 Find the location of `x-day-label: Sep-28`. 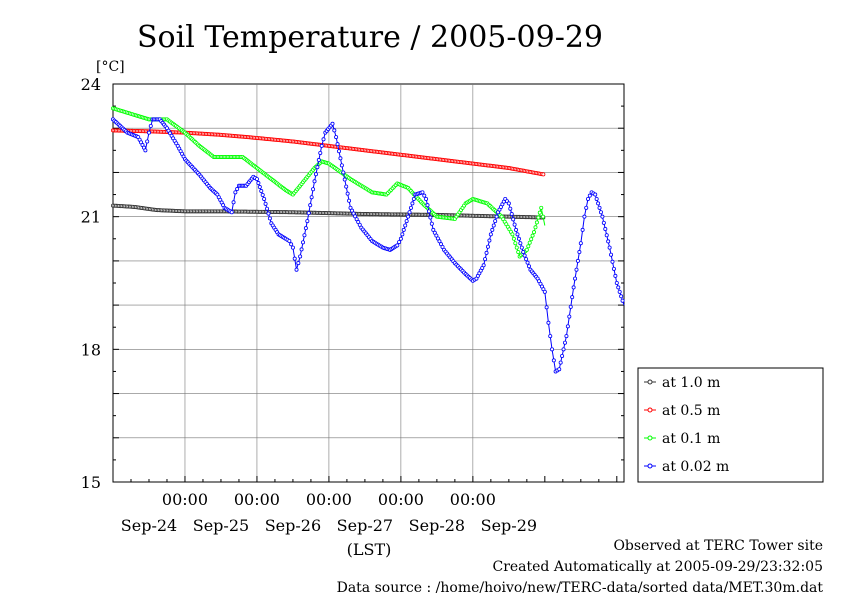

x-day-label: Sep-28 is located at coordinates (437, 525).